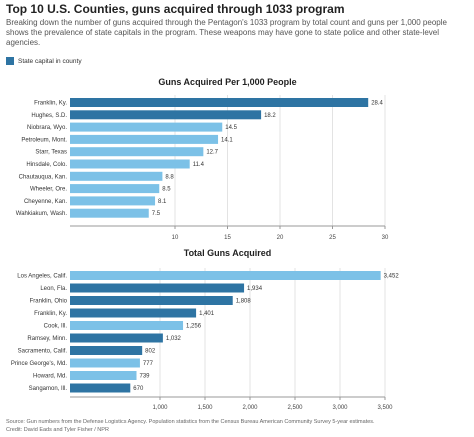 Image resolution: width=474 pixels, height=437 pixels. Describe the element at coordinates (169, 177) in the screenshot. I see `chart1-value-label-6: 8.8` at that location.